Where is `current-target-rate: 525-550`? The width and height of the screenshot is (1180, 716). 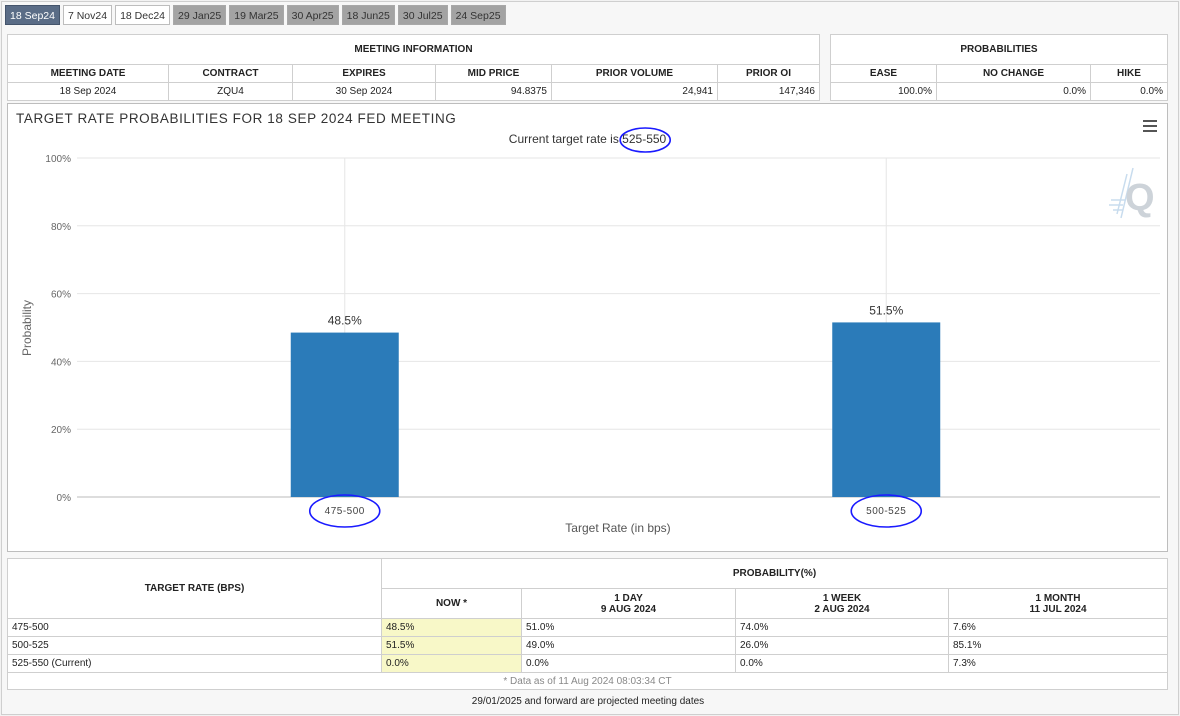
current-target-rate: 525-550 is located at coordinates (644, 139).